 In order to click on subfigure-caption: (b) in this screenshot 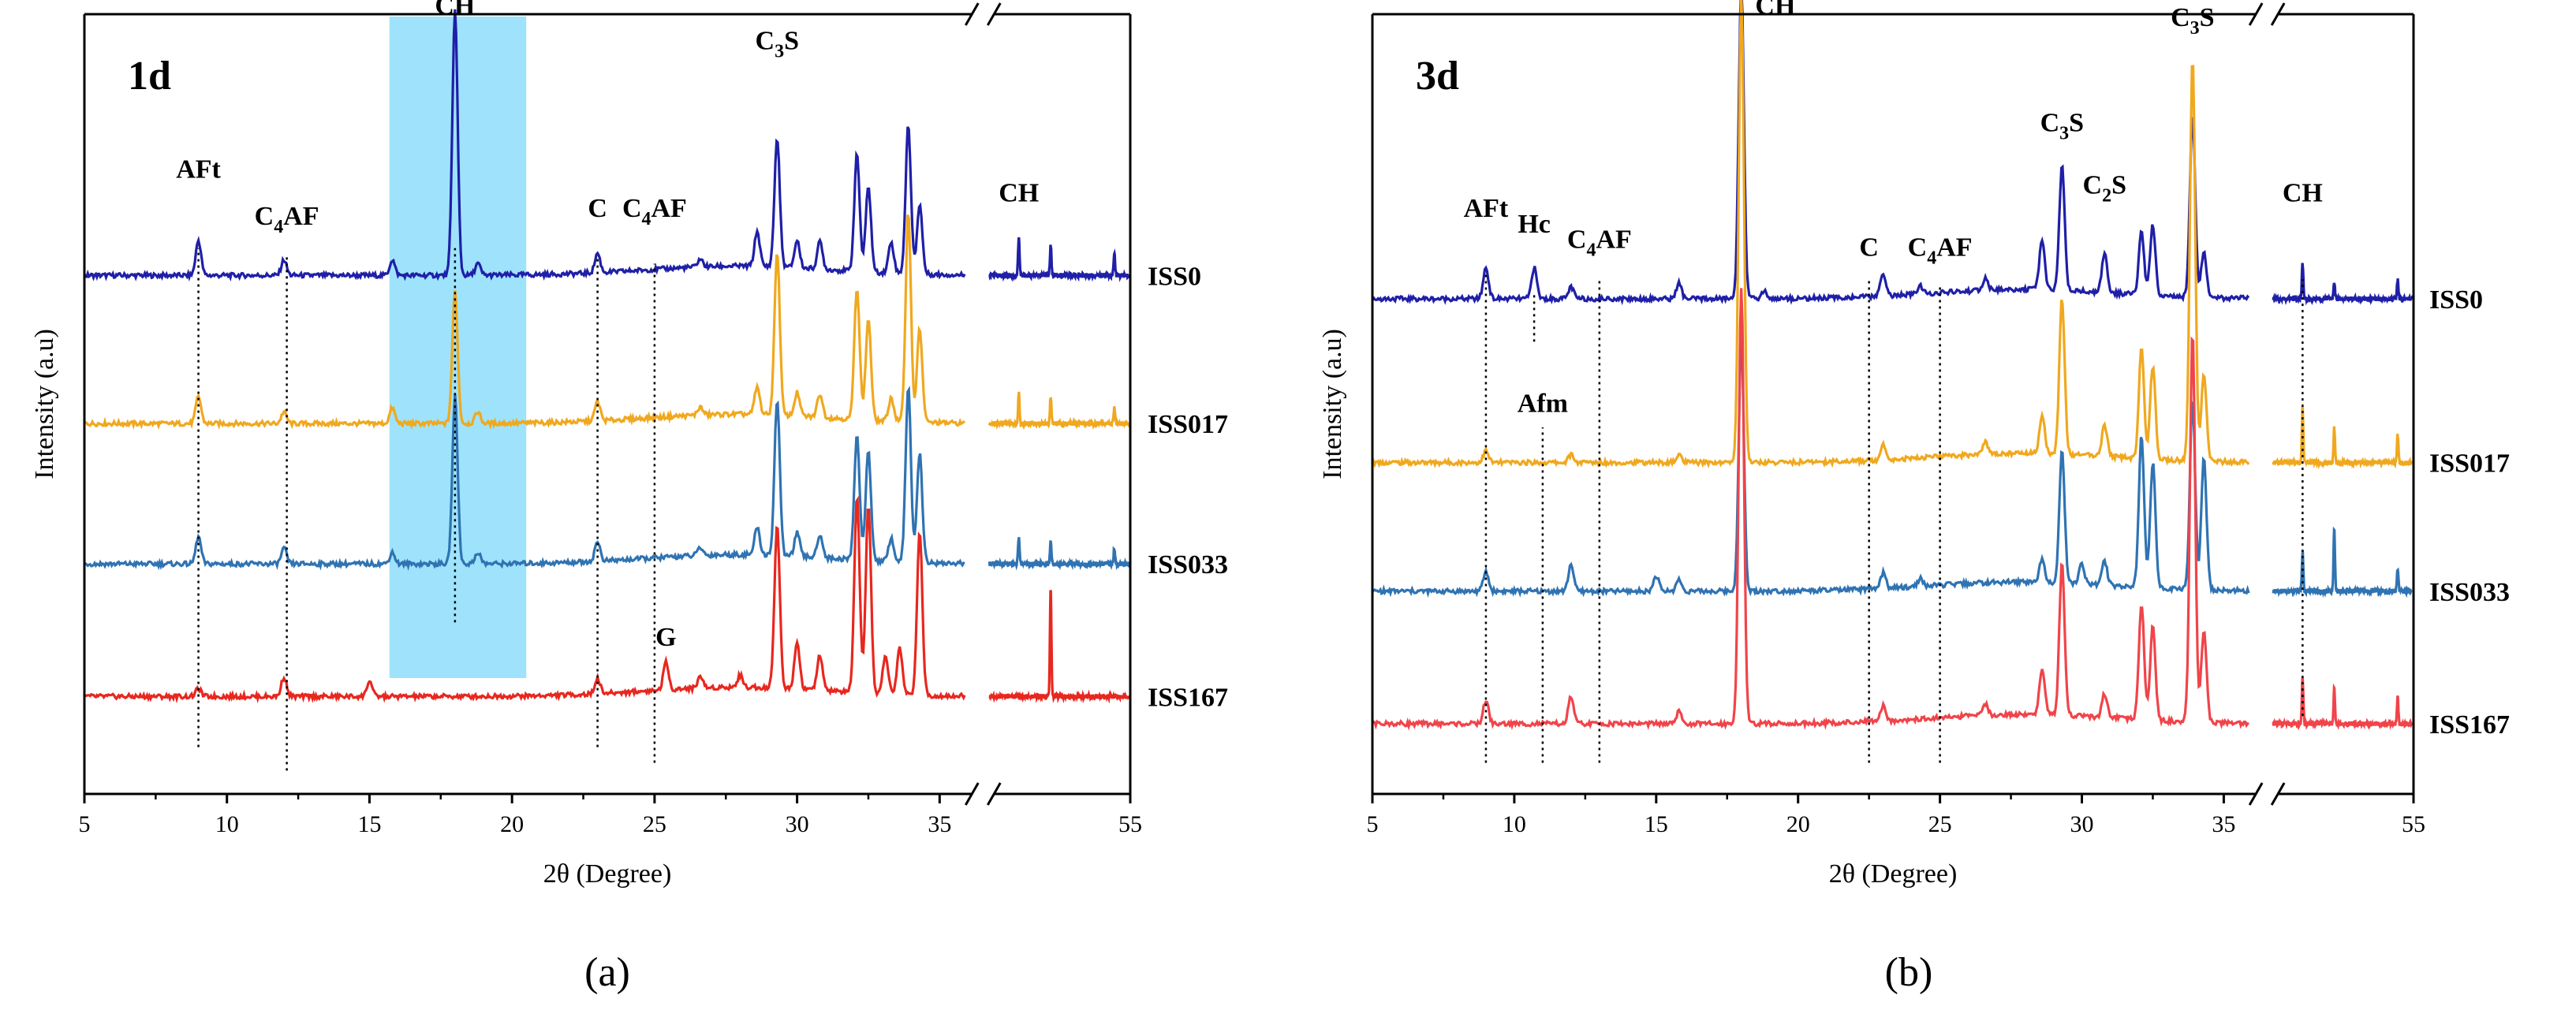, I will do `click(1909, 972)`.